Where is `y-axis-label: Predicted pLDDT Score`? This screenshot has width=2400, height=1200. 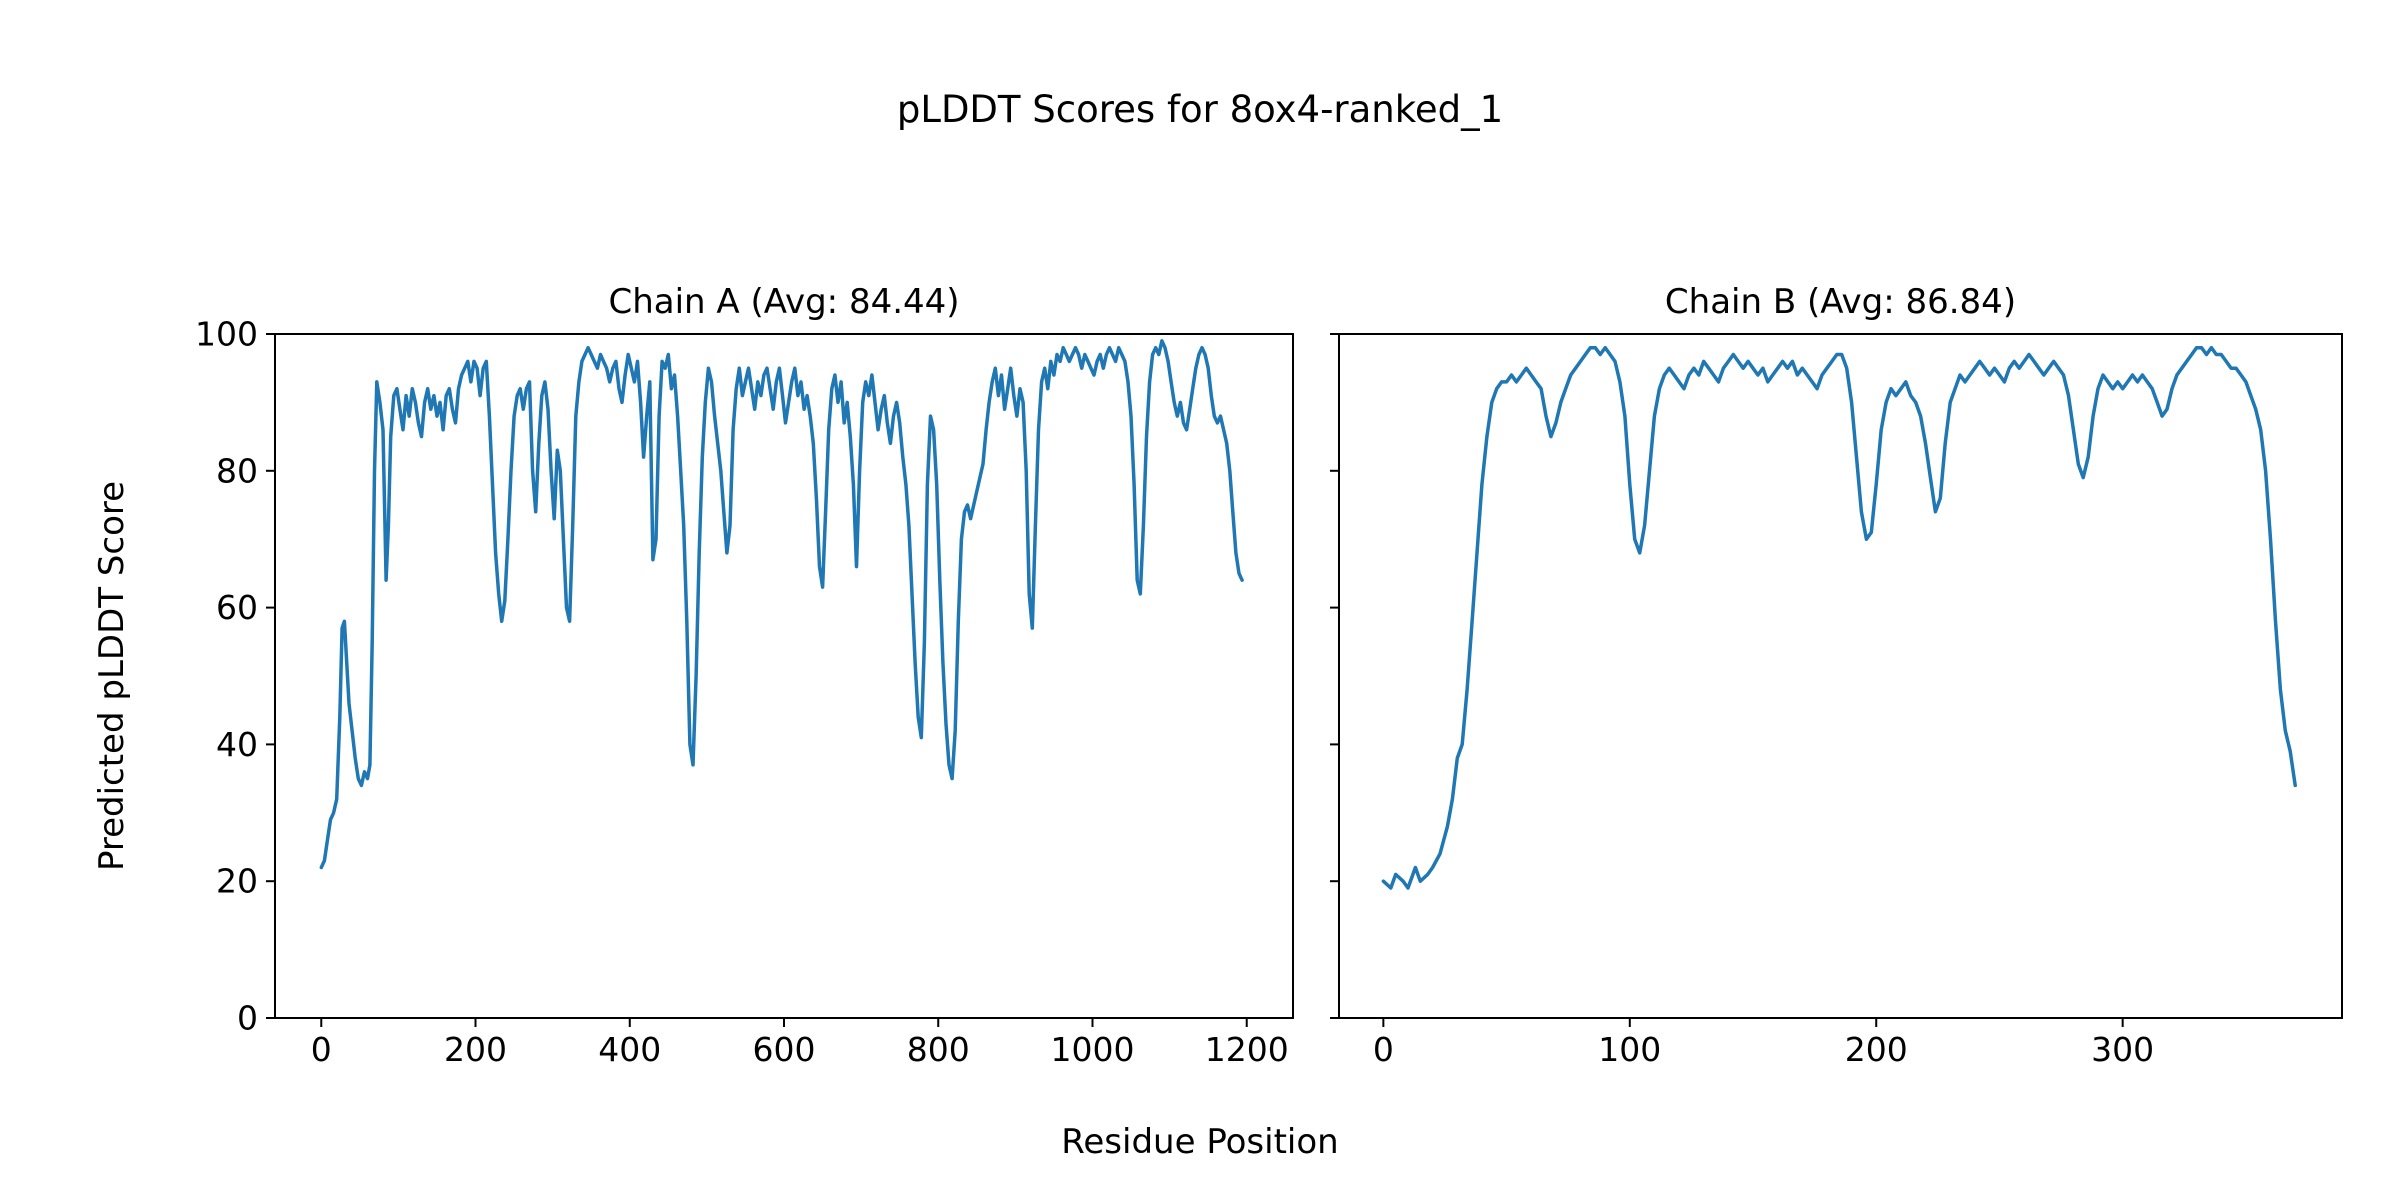 y-axis-label: Predicted pLDDT Score is located at coordinates (112, 676).